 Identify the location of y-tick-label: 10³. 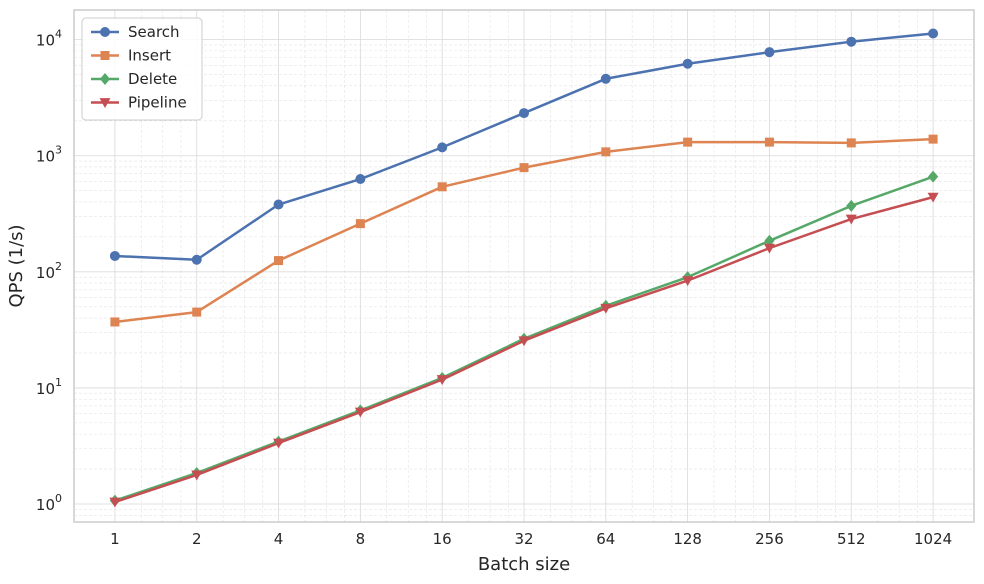
(49, 155).